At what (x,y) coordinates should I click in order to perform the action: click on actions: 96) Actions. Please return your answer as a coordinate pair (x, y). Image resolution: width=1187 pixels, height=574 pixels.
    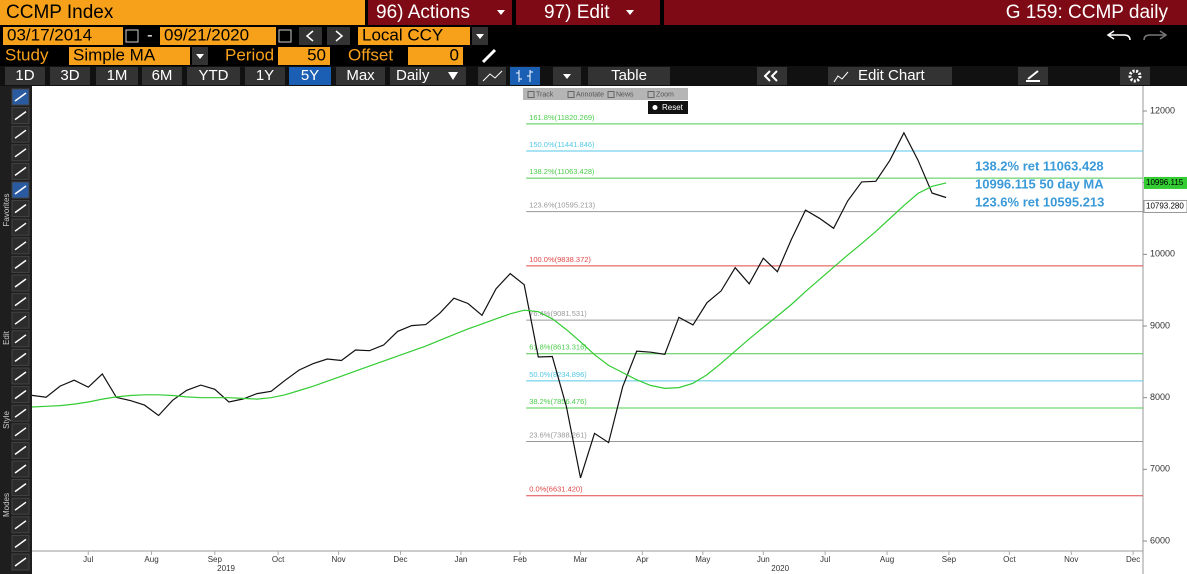
    Looking at the image, I should click on (423, 12).